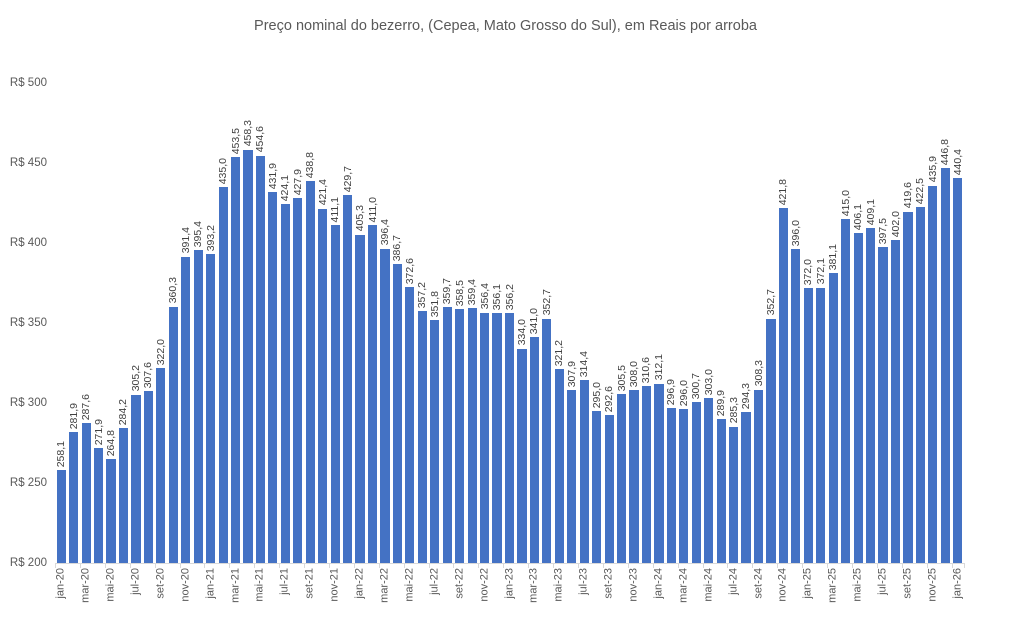 This screenshot has width=1011, height=629. I want to click on x-axis-label: mai-25, so click(857, 585).